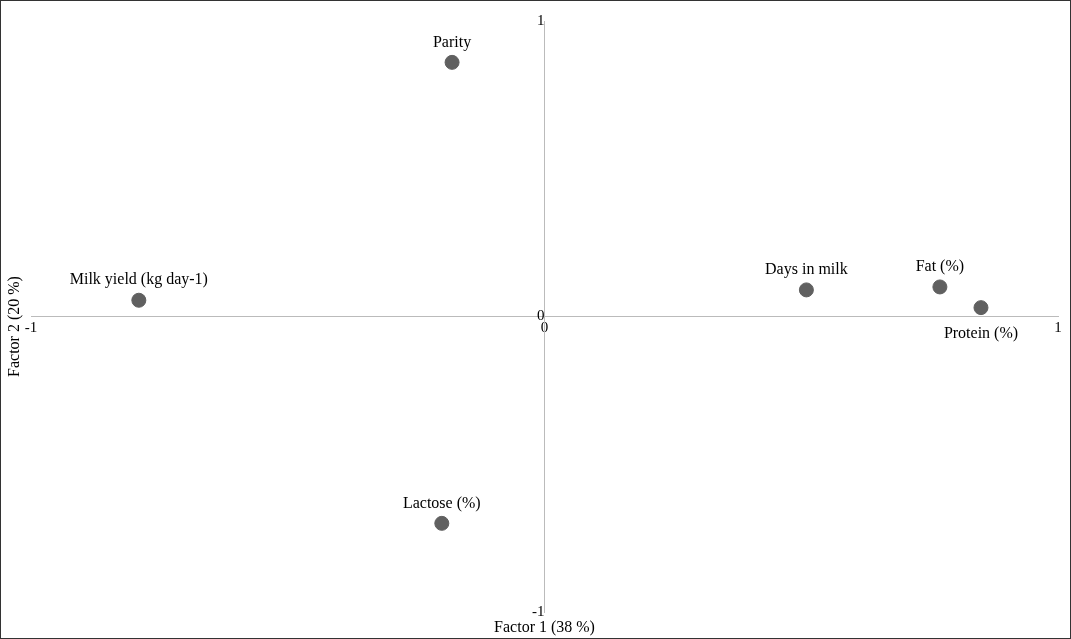 Image resolution: width=1071 pixels, height=639 pixels. Describe the element at coordinates (538, 610) in the screenshot. I see `y-tick-label: -1` at that location.